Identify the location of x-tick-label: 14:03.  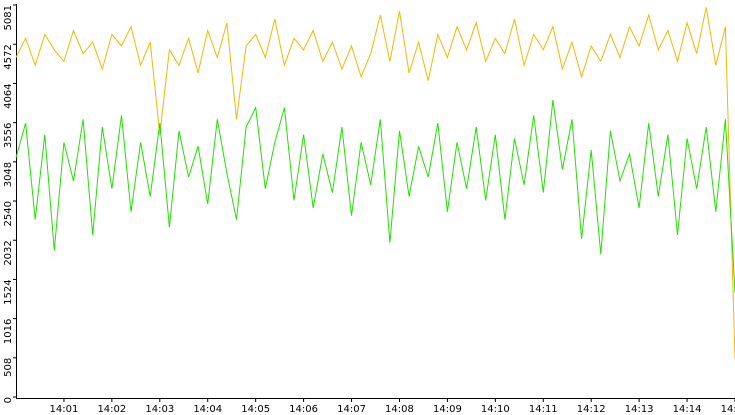
(159, 409).